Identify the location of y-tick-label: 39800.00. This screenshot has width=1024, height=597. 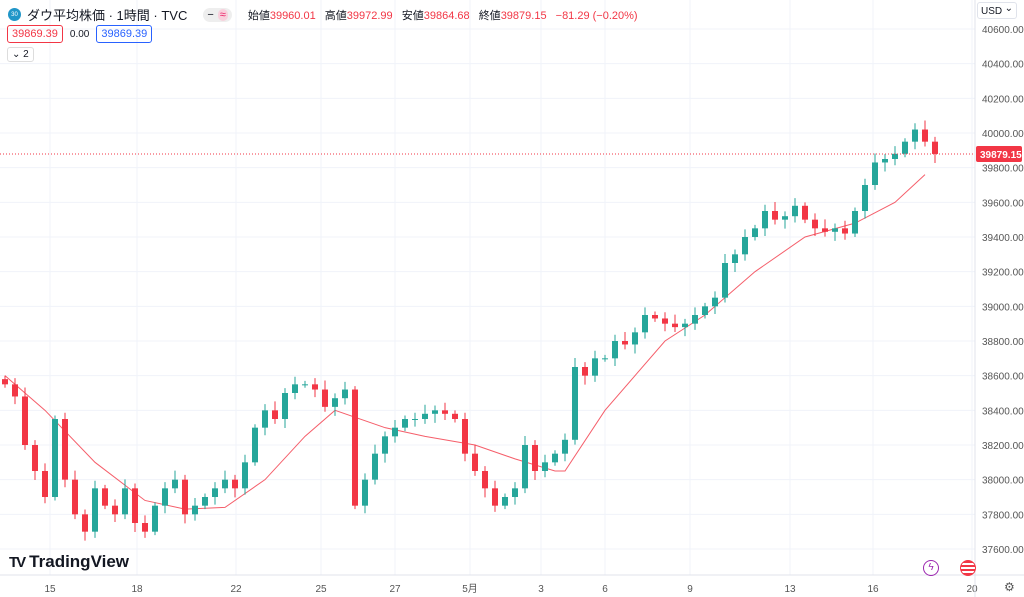
(1003, 169).